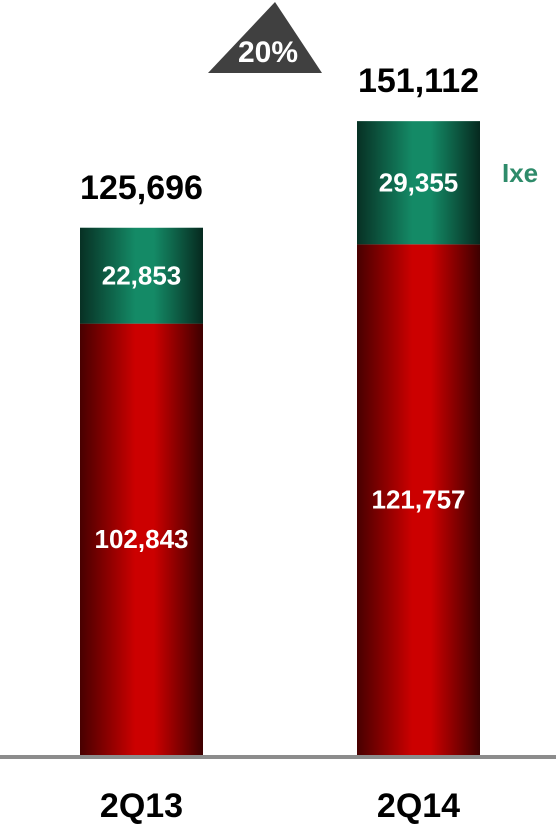  I want to click on baseline, so click(278, 757).